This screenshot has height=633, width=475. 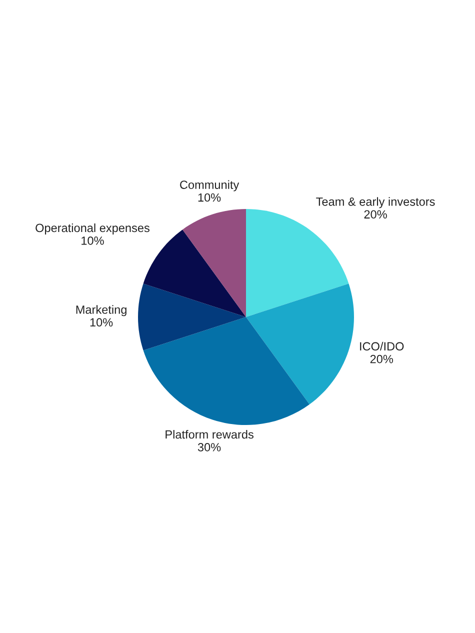 I want to click on slice-label: ICO/IDO, so click(x=382, y=346).